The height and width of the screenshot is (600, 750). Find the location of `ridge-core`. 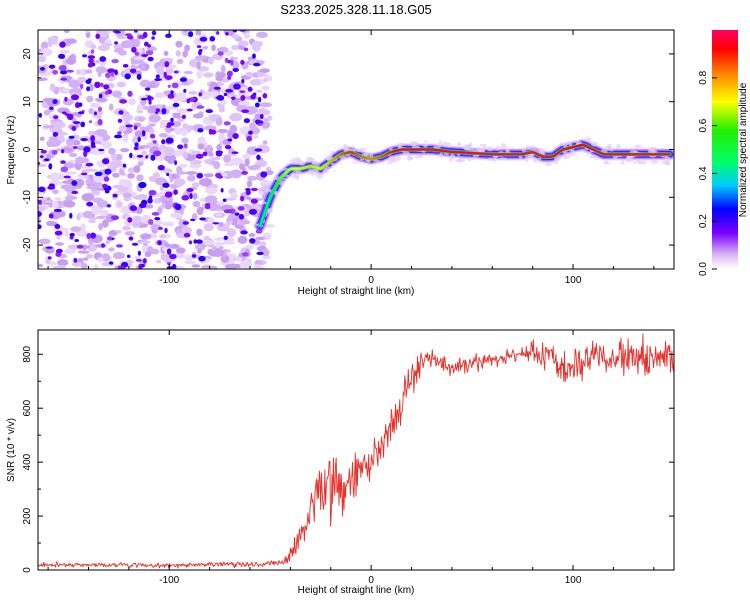

ridge-core is located at coordinates (266, 209).